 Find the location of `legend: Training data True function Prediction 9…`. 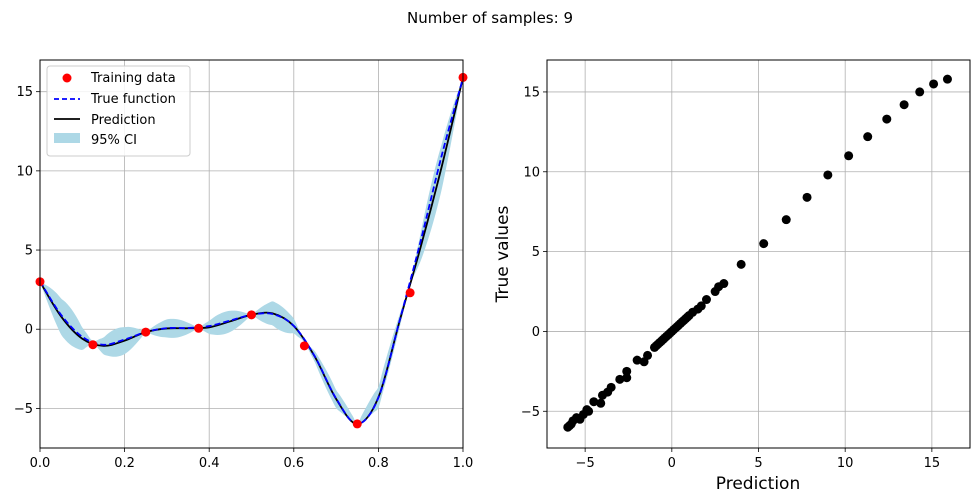

legend: Training data True function Prediction 9… is located at coordinates (118, 111).